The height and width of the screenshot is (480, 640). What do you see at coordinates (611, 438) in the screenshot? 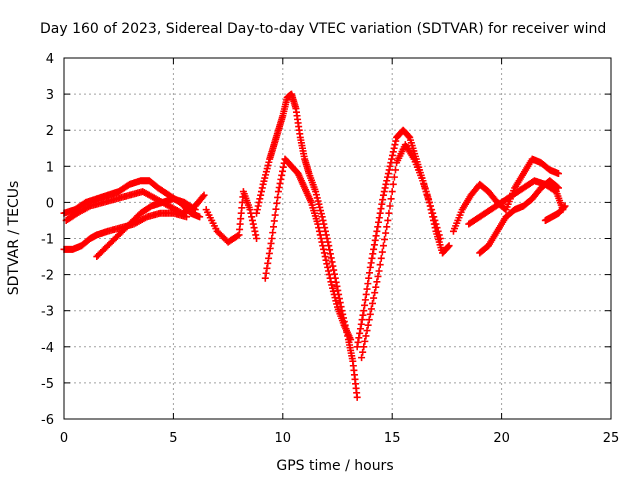
I see `x-tick-label: 25` at bounding box center [611, 438].